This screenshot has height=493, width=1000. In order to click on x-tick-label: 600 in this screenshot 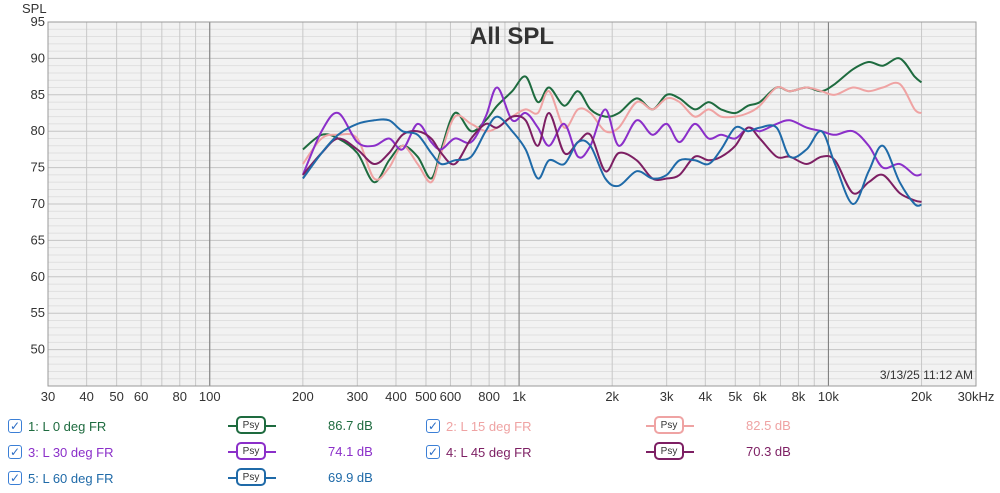, I will do `click(451, 396)`.